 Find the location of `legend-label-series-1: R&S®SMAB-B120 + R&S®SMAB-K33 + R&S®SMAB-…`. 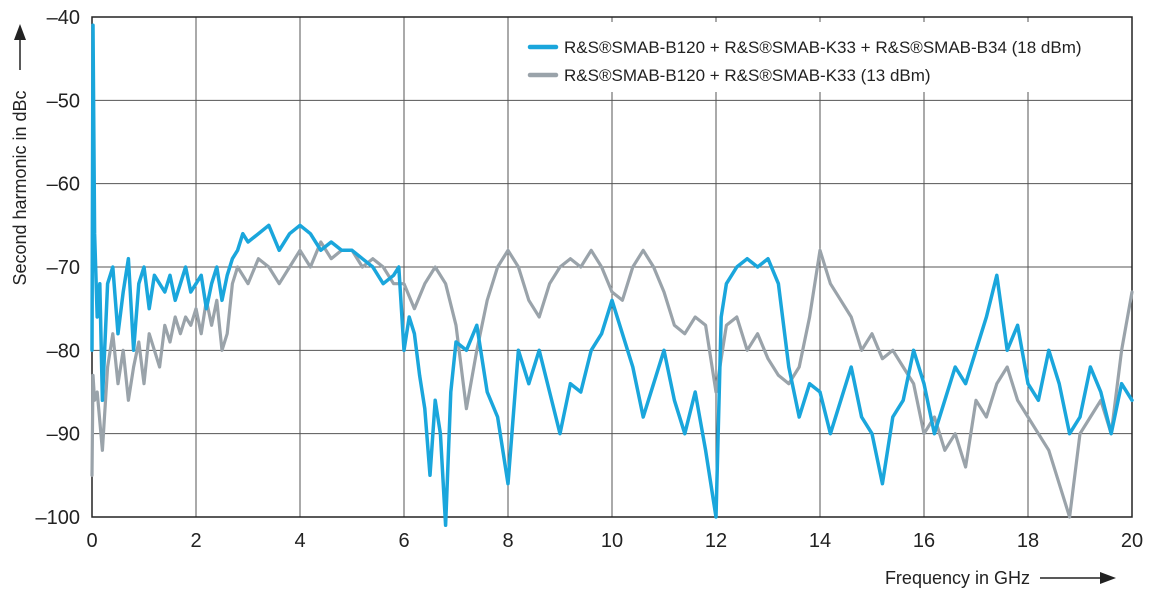

legend-label-series-1: R&S®SMAB-B120 + R&S®SMAB-K33 + R&S®SMAB-… is located at coordinates (823, 47).